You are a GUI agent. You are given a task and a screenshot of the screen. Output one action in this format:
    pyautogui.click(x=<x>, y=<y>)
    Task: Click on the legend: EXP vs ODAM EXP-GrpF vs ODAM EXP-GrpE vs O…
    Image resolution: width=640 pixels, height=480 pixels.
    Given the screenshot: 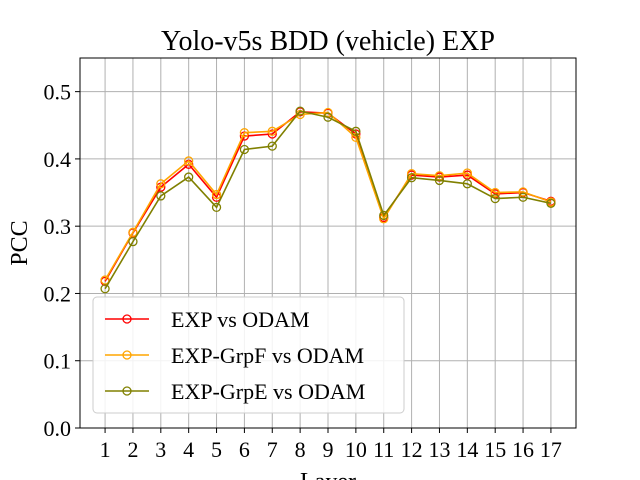 What is the action you would take?
    pyautogui.click(x=248, y=355)
    